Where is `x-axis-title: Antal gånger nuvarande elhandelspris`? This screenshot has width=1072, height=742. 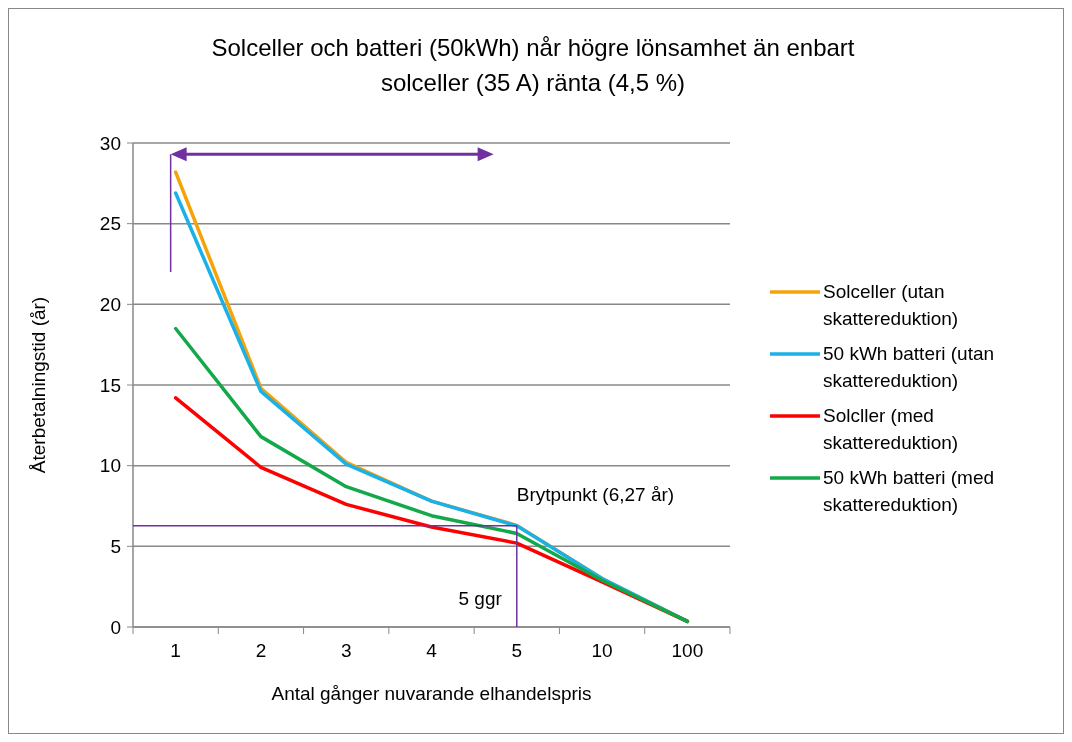
x-axis-title: Antal gånger nuvarande elhandelspris is located at coordinates (431, 693).